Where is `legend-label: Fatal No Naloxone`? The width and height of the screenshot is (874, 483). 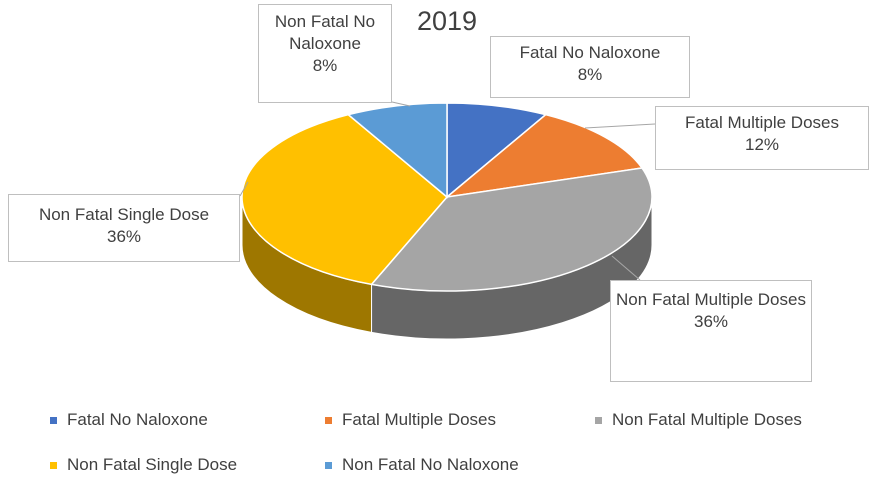 legend-label: Fatal No Naloxone is located at coordinates (137, 419).